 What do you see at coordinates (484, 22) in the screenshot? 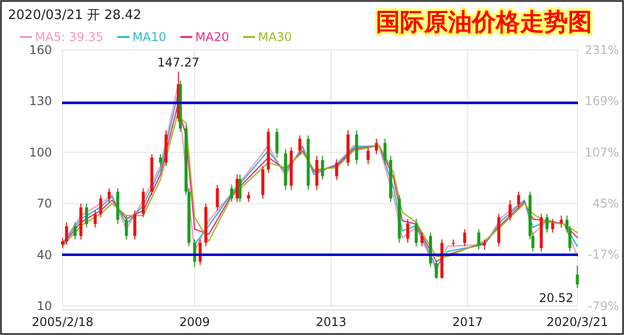
I see `chart-title: 国际原油价格走势图` at bounding box center [484, 22].